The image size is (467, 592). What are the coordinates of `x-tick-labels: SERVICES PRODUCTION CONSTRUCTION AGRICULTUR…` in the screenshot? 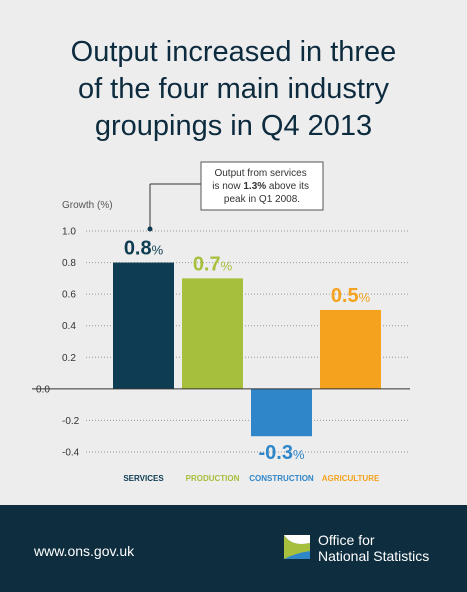 It's located at (251, 478).